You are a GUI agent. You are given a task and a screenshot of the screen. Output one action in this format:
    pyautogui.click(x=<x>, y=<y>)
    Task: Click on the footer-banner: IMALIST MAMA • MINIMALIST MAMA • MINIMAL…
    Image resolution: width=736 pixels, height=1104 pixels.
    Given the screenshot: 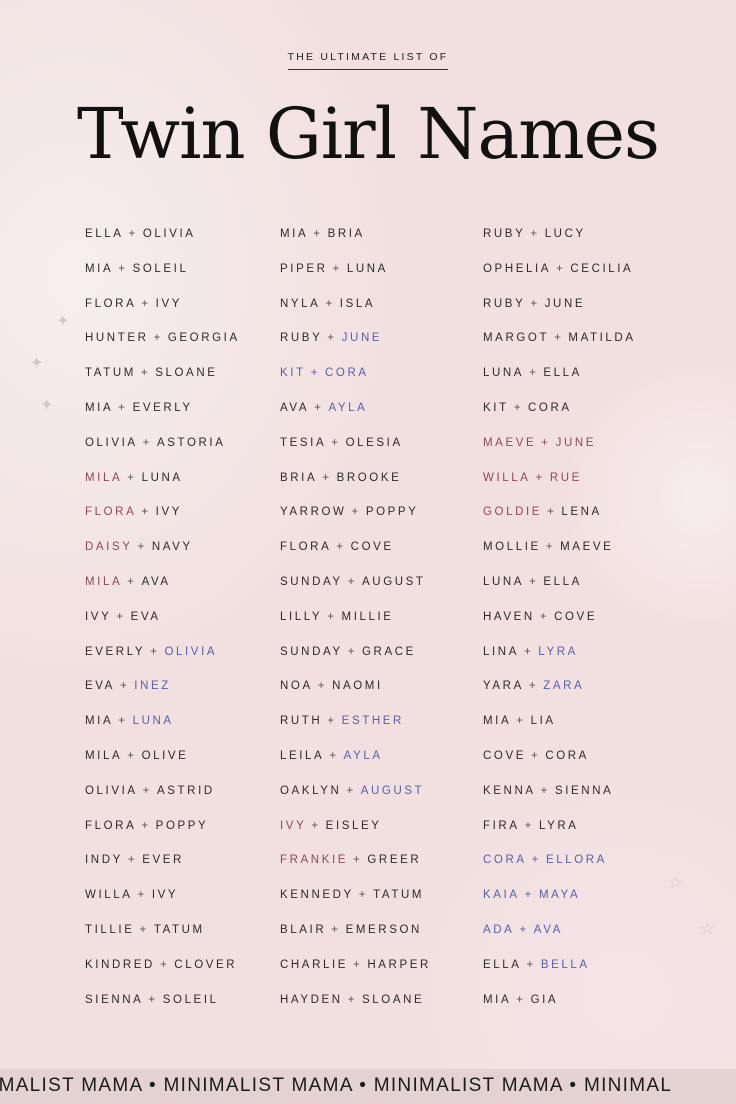 What is the action you would take?
    pyautogui.click(x=368, y=1086)
    